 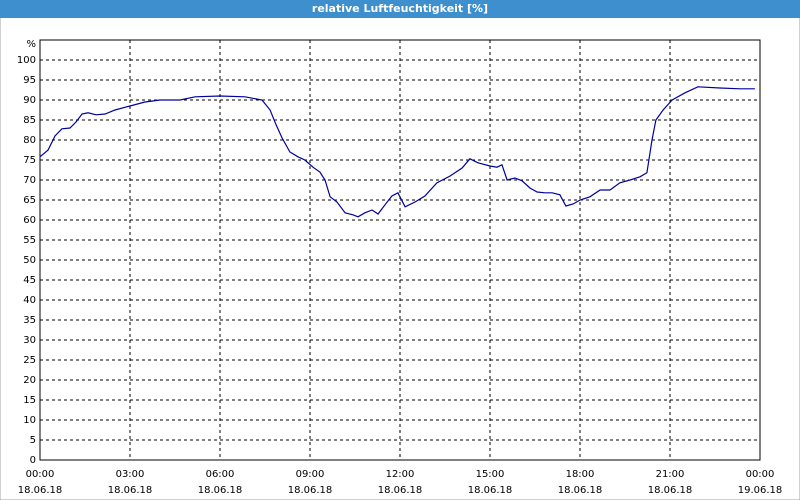 I want to click on y-tick-label: 95, so click(x=29, y=80).